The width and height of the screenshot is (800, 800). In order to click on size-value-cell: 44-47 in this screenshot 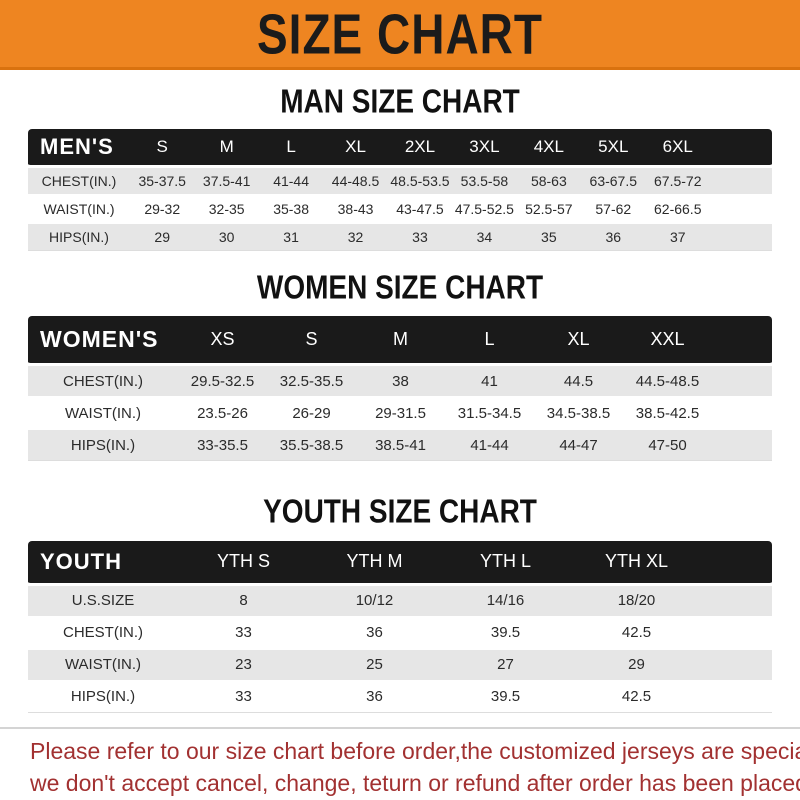, I will do `click(578, 446)`.